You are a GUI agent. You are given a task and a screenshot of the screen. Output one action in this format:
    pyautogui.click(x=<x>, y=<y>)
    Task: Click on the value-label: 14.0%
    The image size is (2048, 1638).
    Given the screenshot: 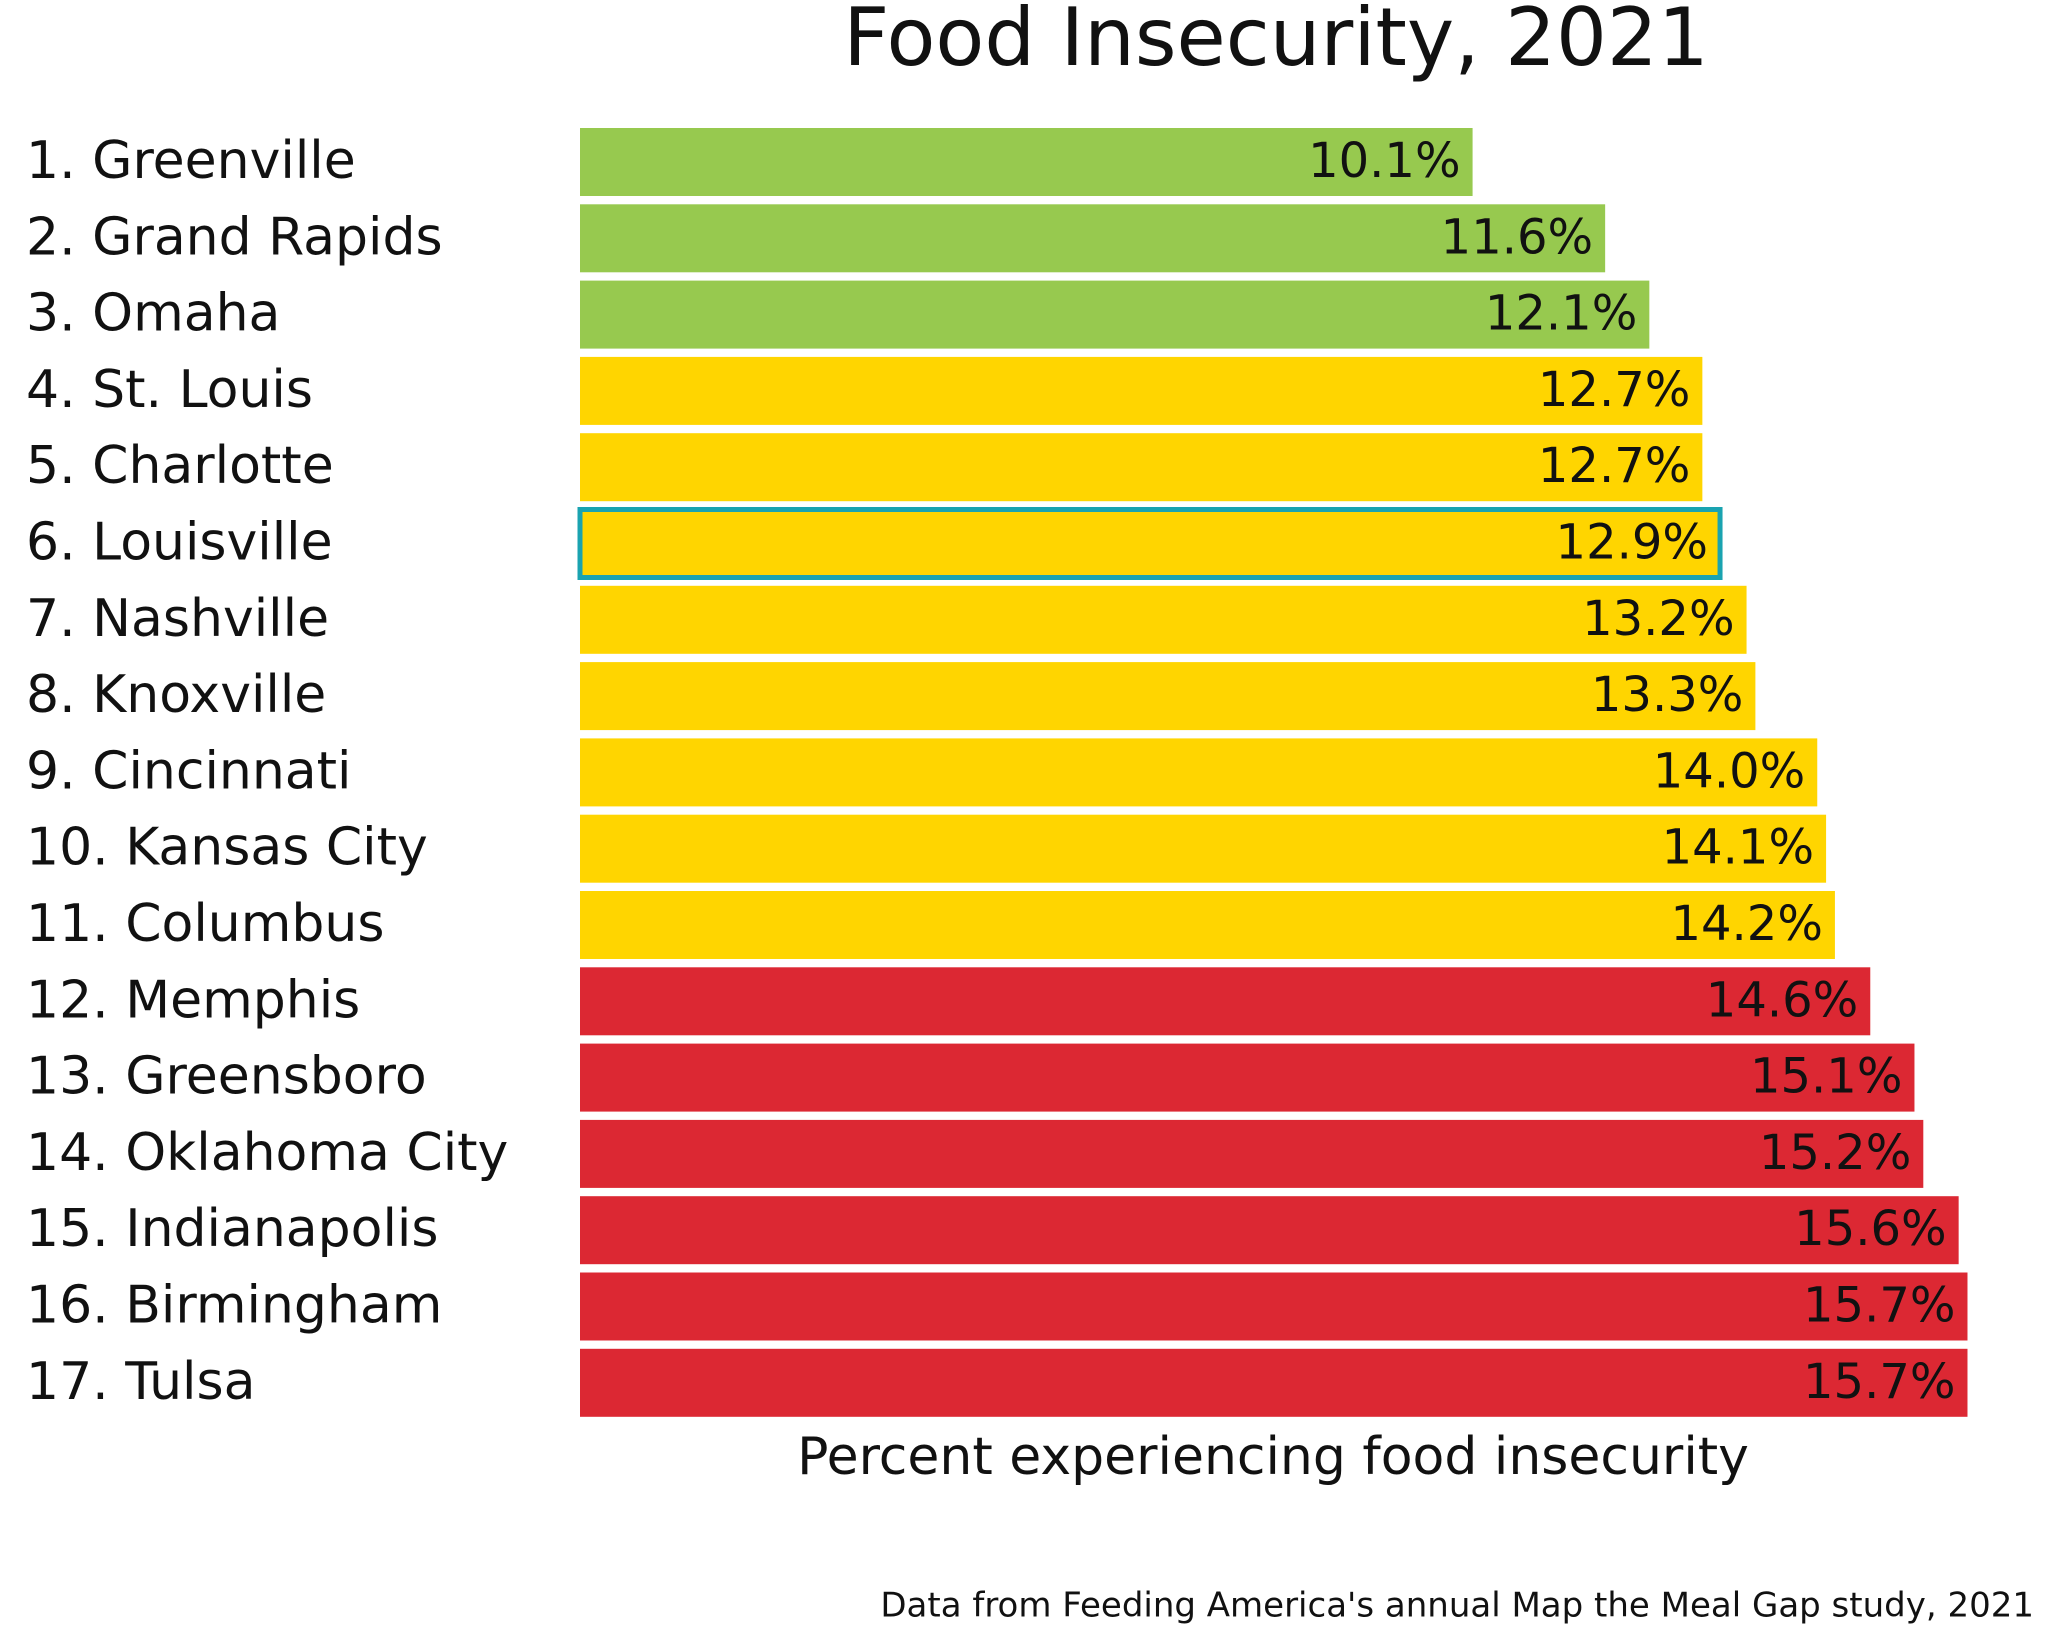 What is the action you would take?
    pyautogui.click(x=1729, y=771)
    